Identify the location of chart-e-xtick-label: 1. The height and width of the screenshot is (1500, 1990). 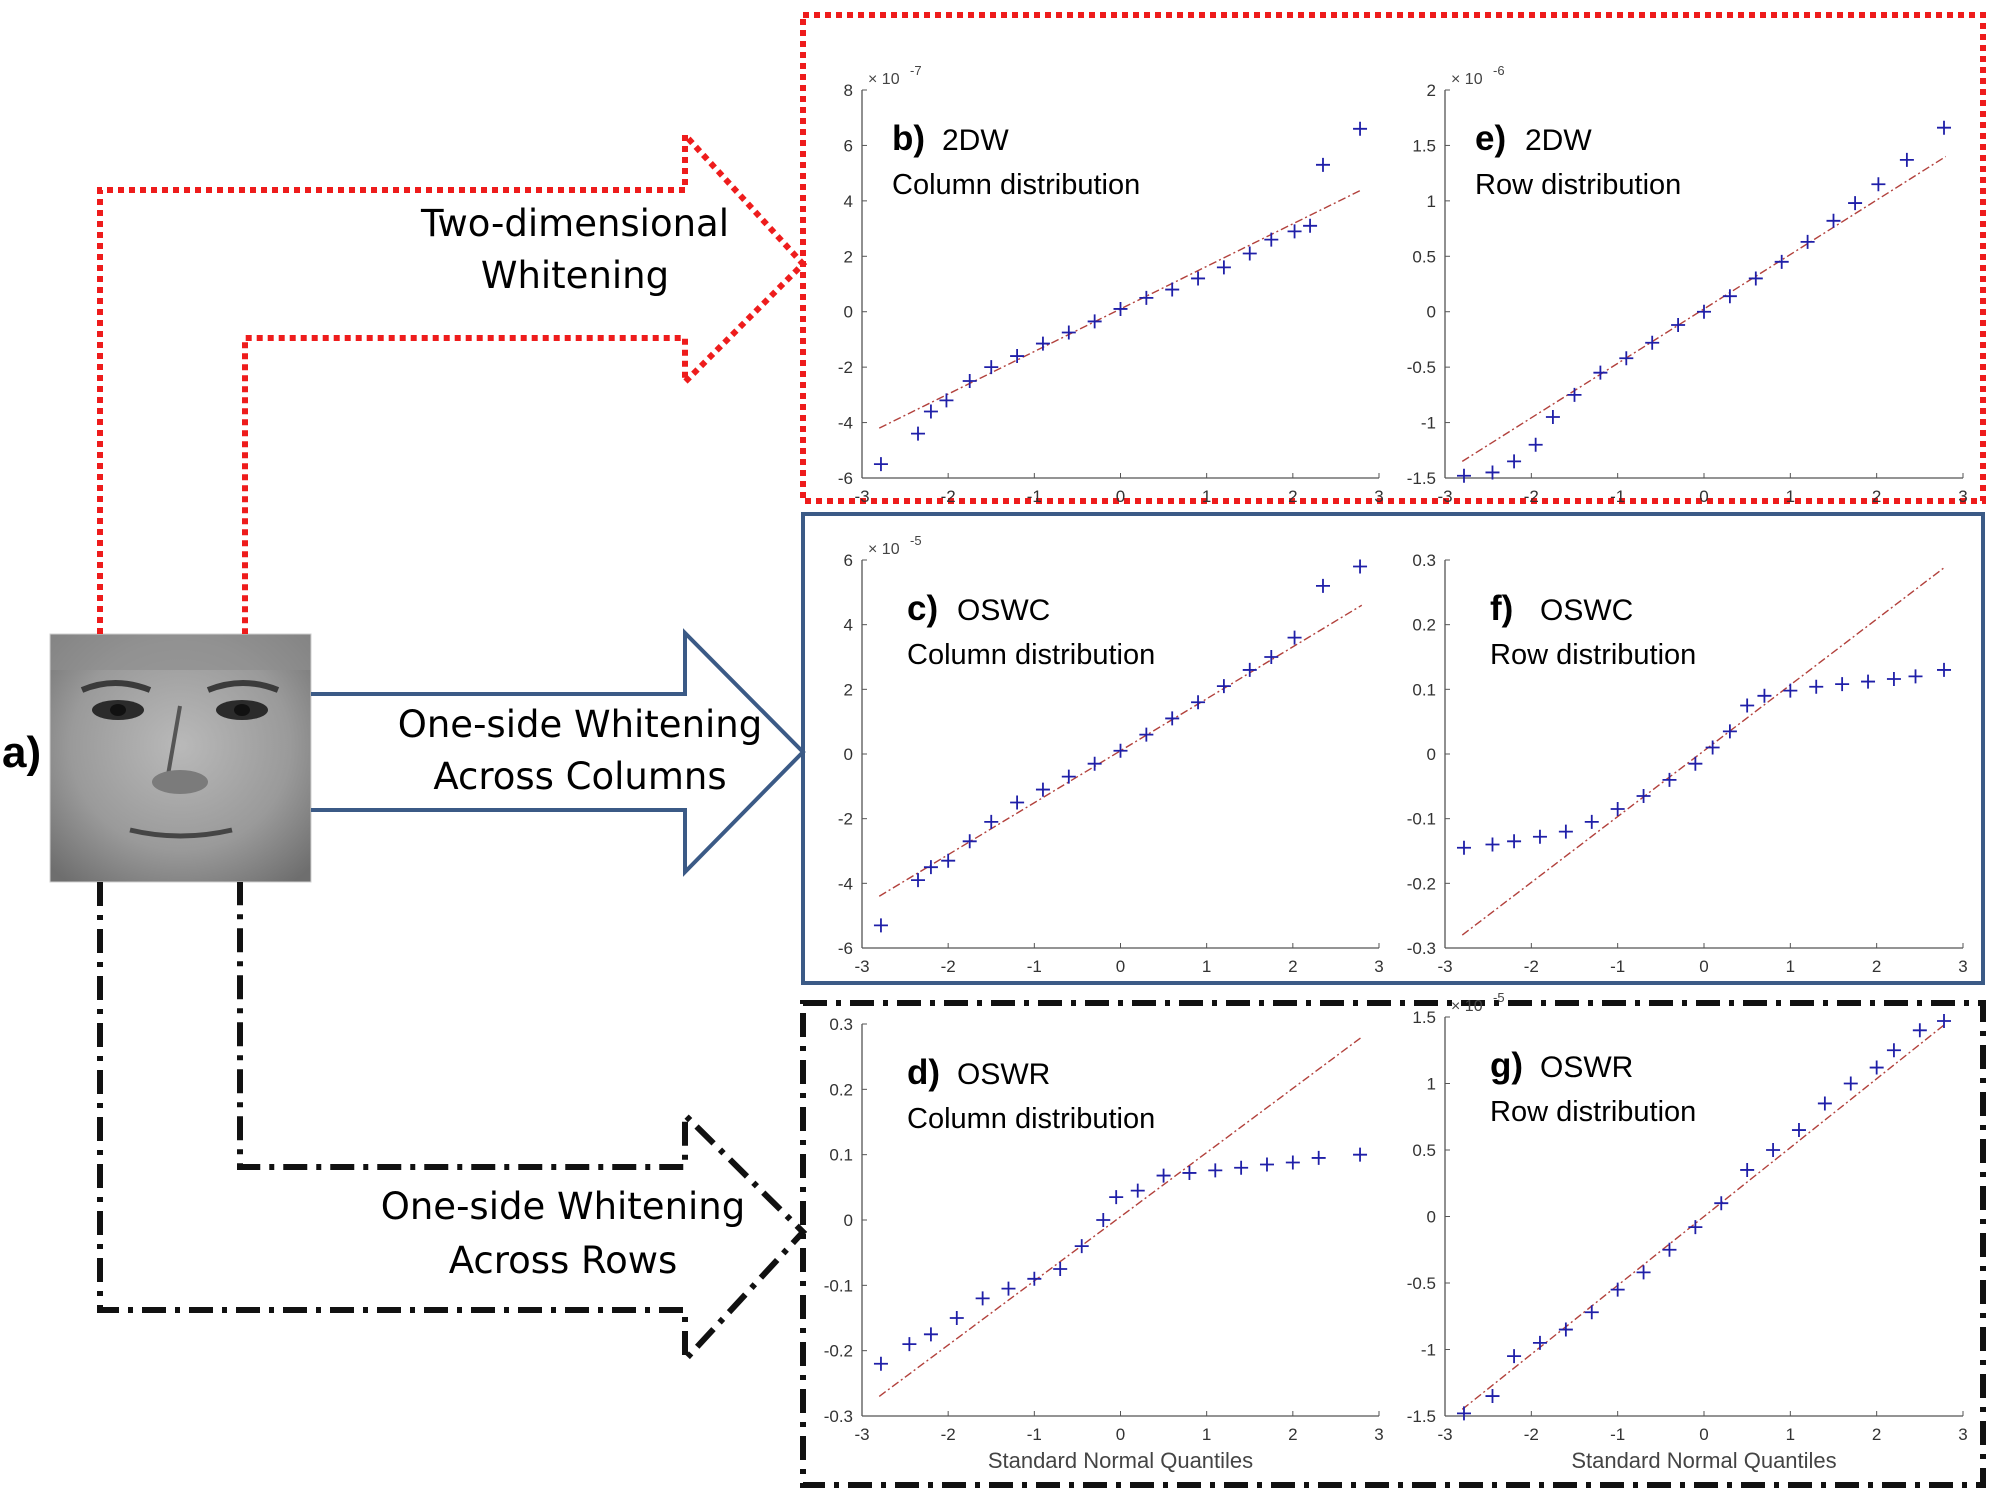
(1790, 496).